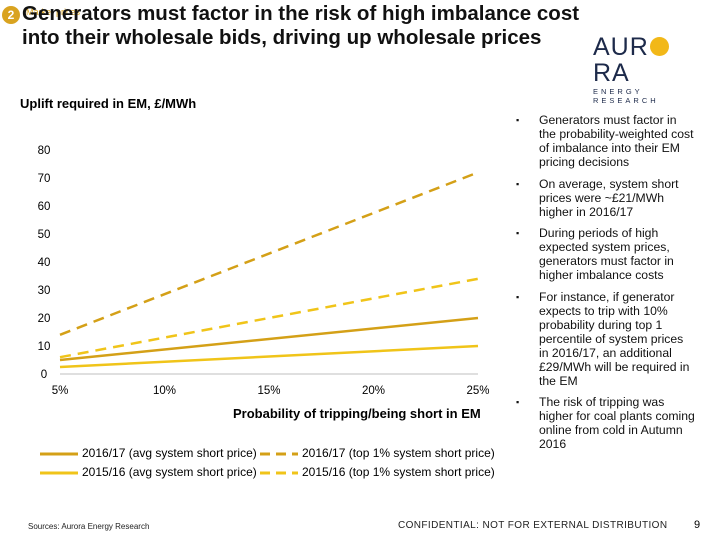  Describe the element at coordinates (626, 96) in the screenshot. I see `logo-subtitle: ENERGY RESEARCH` at that location.